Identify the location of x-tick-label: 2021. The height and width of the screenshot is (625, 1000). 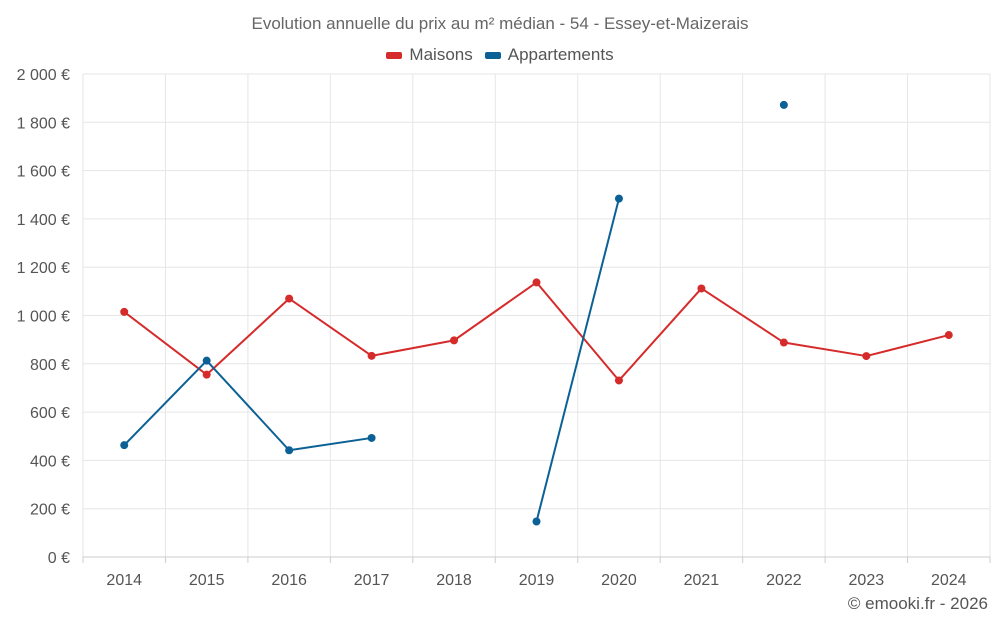
(702, 580).